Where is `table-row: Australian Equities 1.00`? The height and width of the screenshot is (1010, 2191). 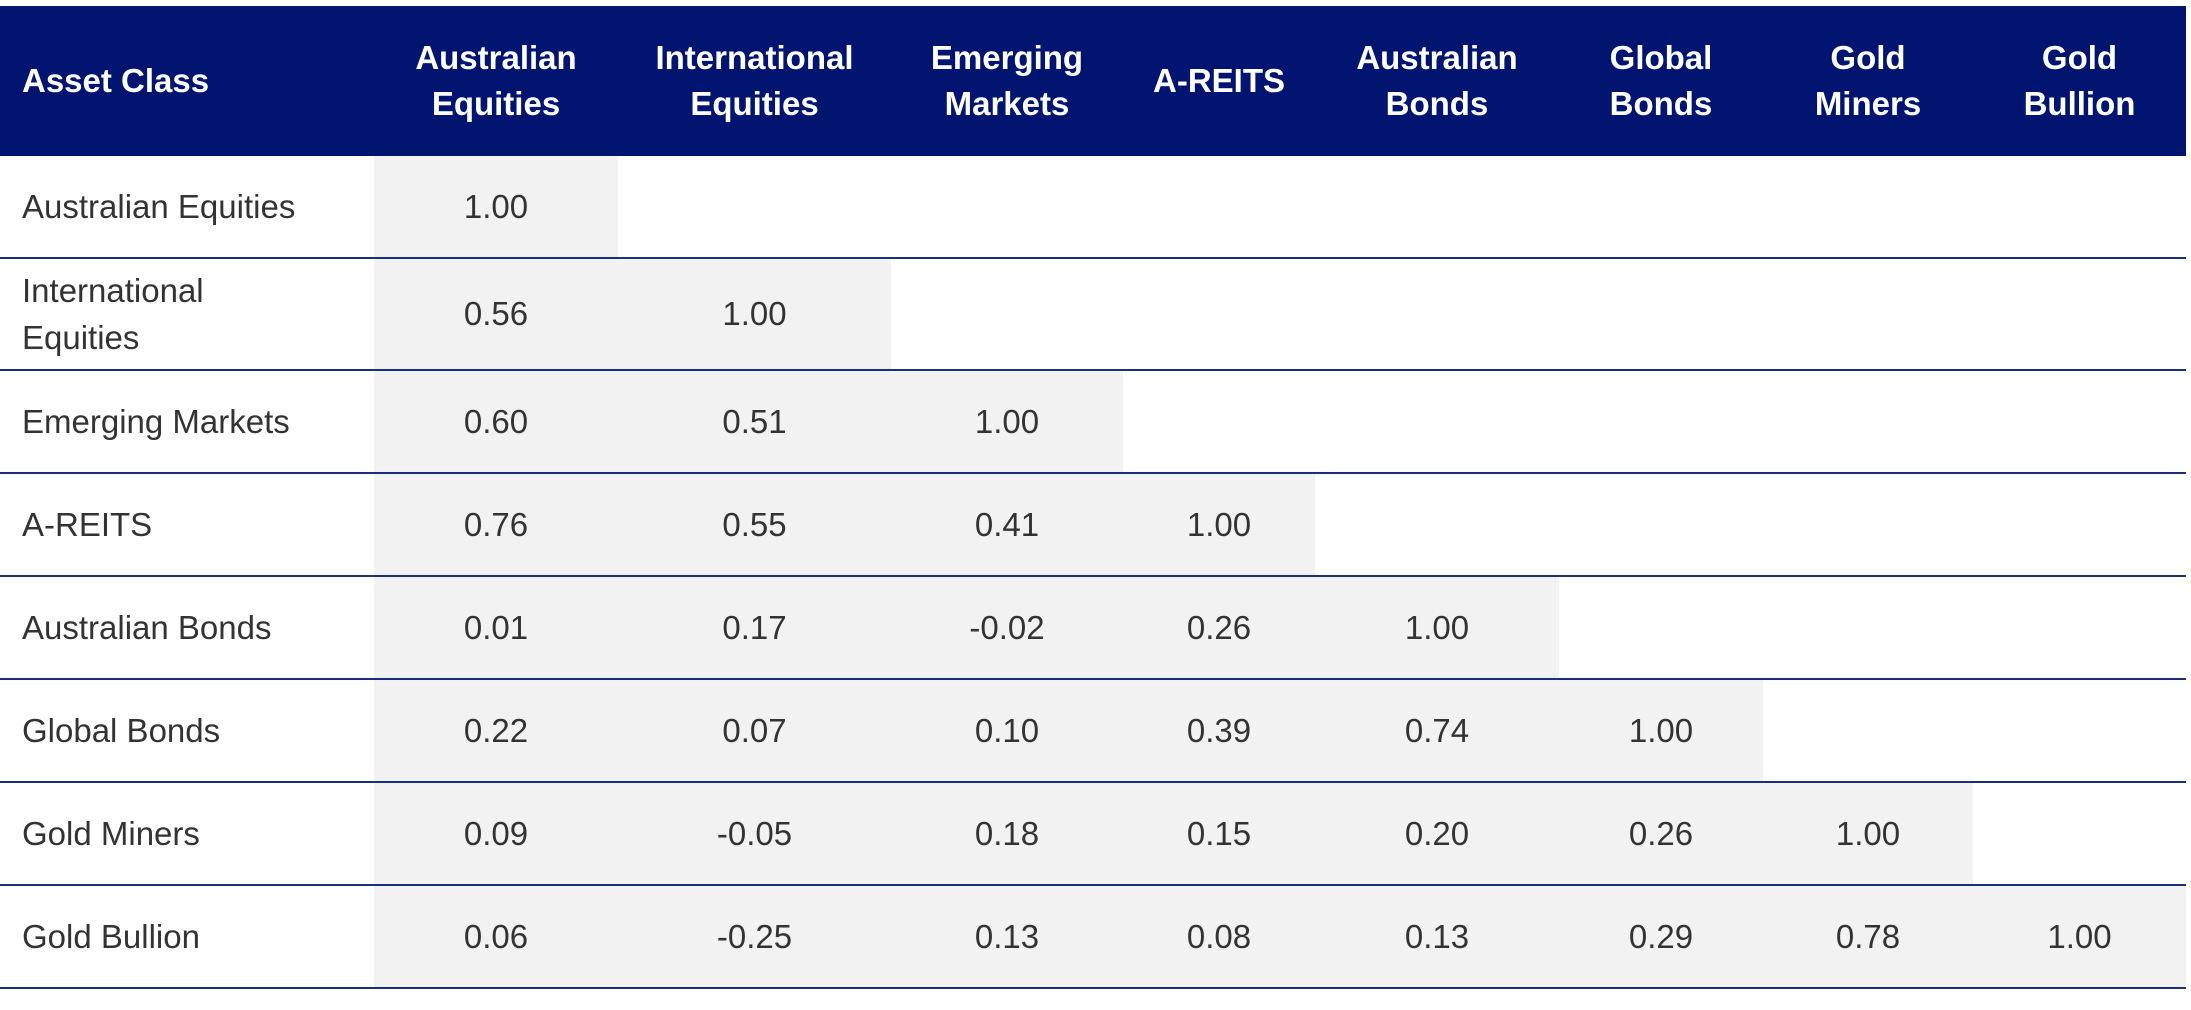 table-row: Australian Equities 1.00 is located at coordinates (1093, 207).